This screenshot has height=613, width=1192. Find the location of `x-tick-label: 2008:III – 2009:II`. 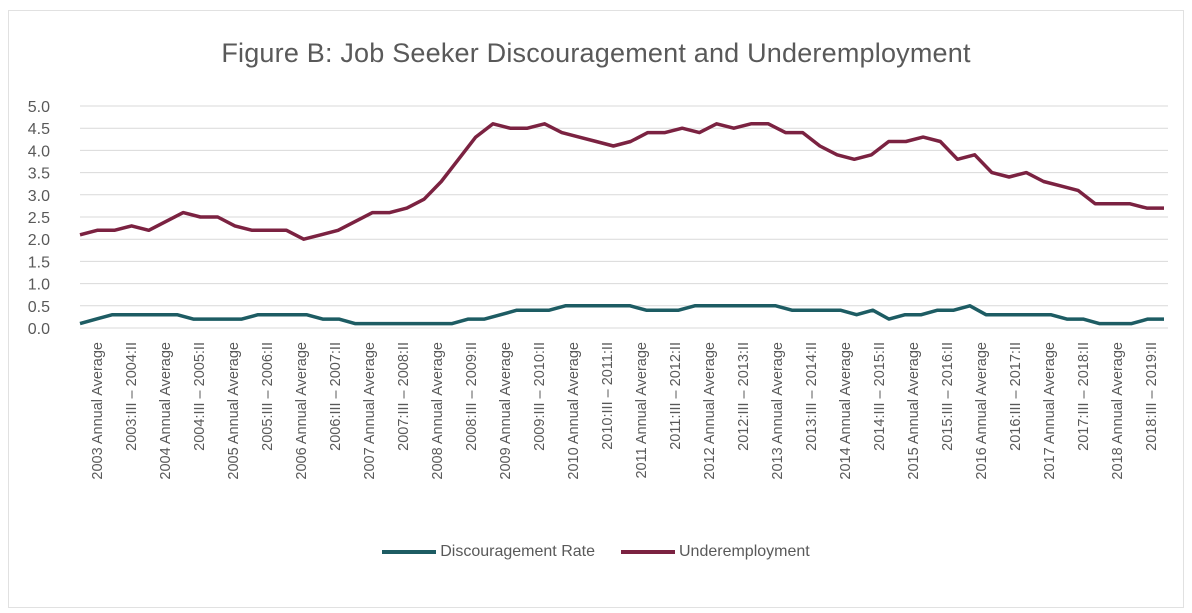

x-tick-label: 2008:III – 2009:II is located at coordinates (472, 396).